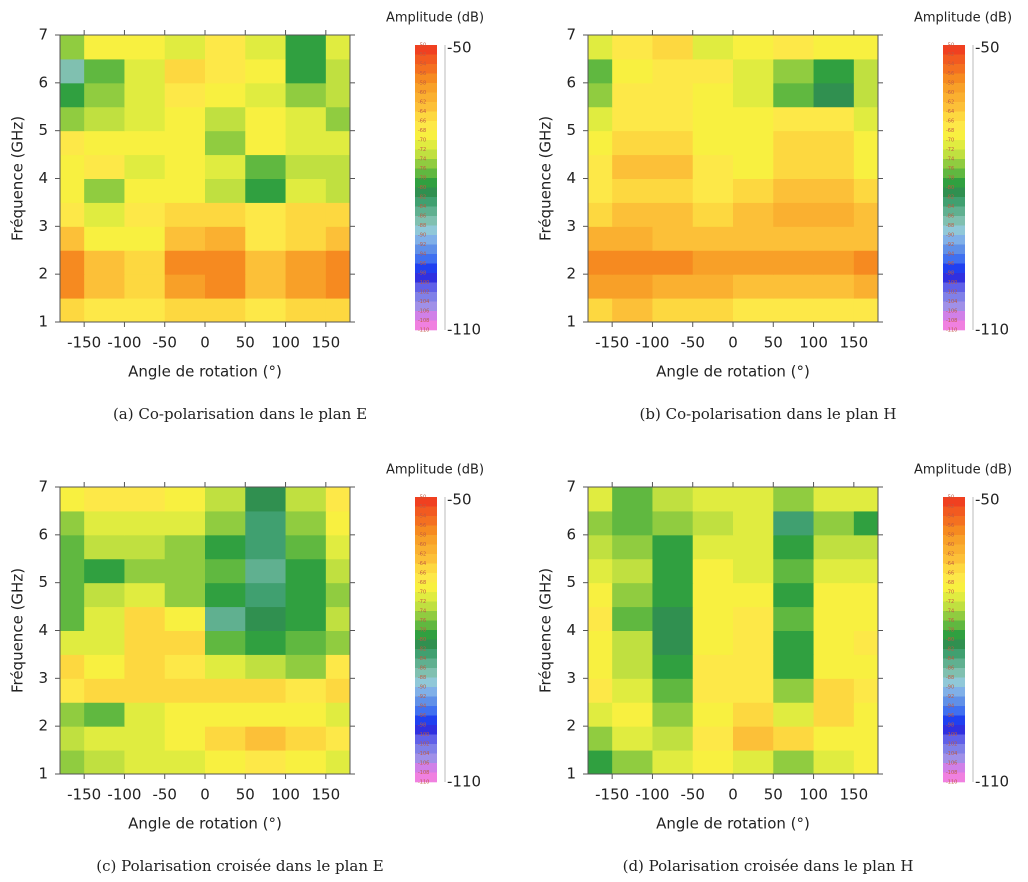  I want to click on colorbar-level: -66, so click(422, 122).